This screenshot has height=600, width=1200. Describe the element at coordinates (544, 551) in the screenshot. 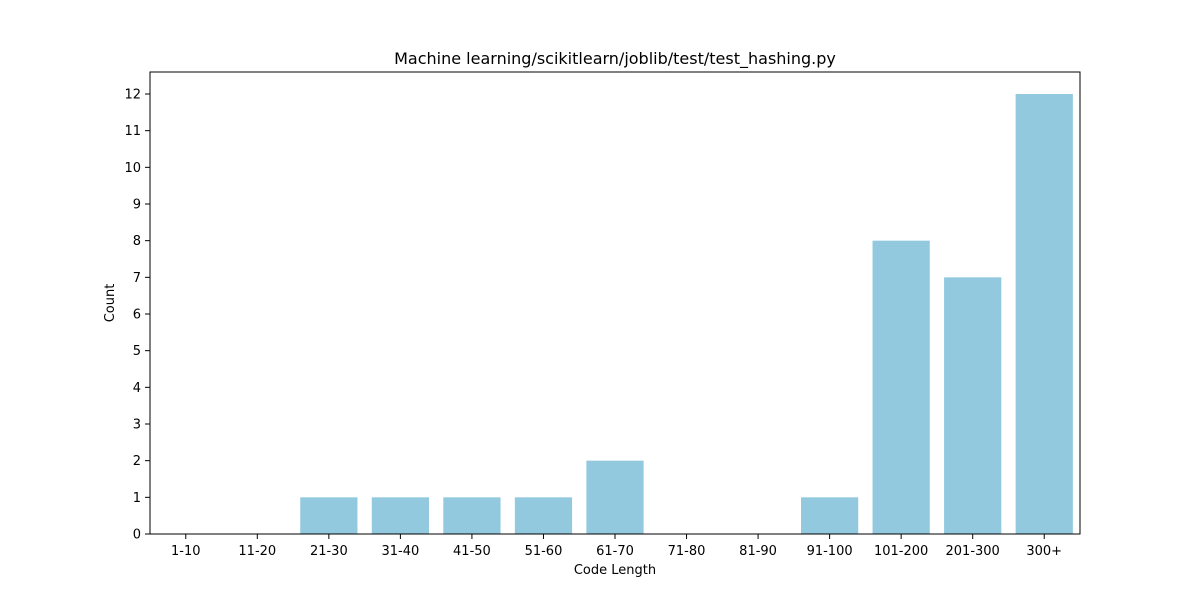

I see `x-tick-label: 51-60` at that location.